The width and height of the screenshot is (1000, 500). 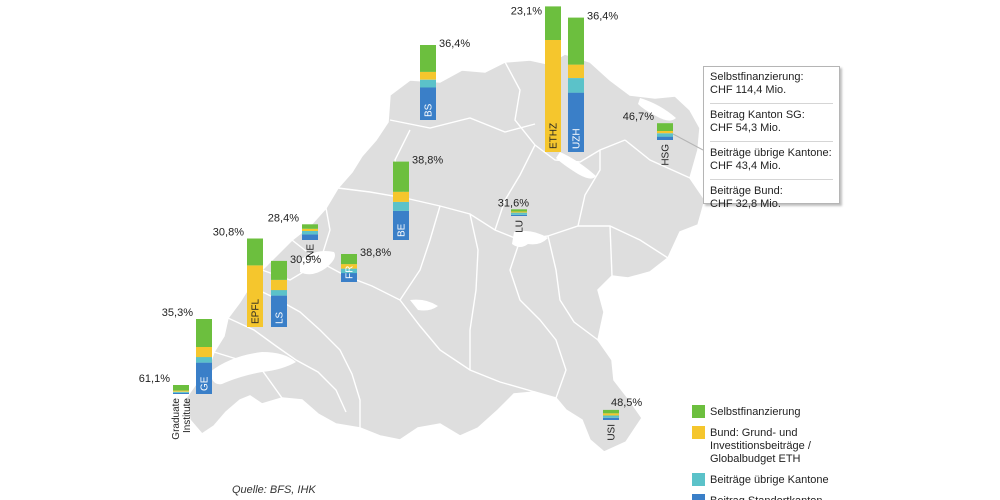 What do you see at coordinates (279, 285) in the screenshot?
I see `segment-bund-ls` at bounding box center [279, 285].